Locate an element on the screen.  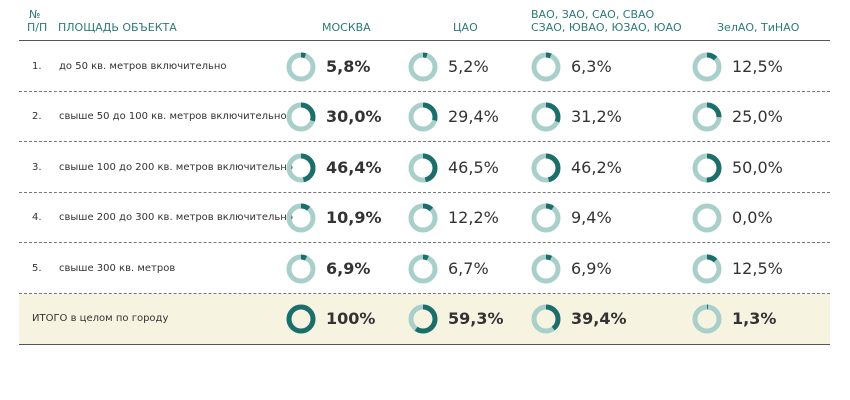
value-label: 5,2% is located at coordinates (468, 66).